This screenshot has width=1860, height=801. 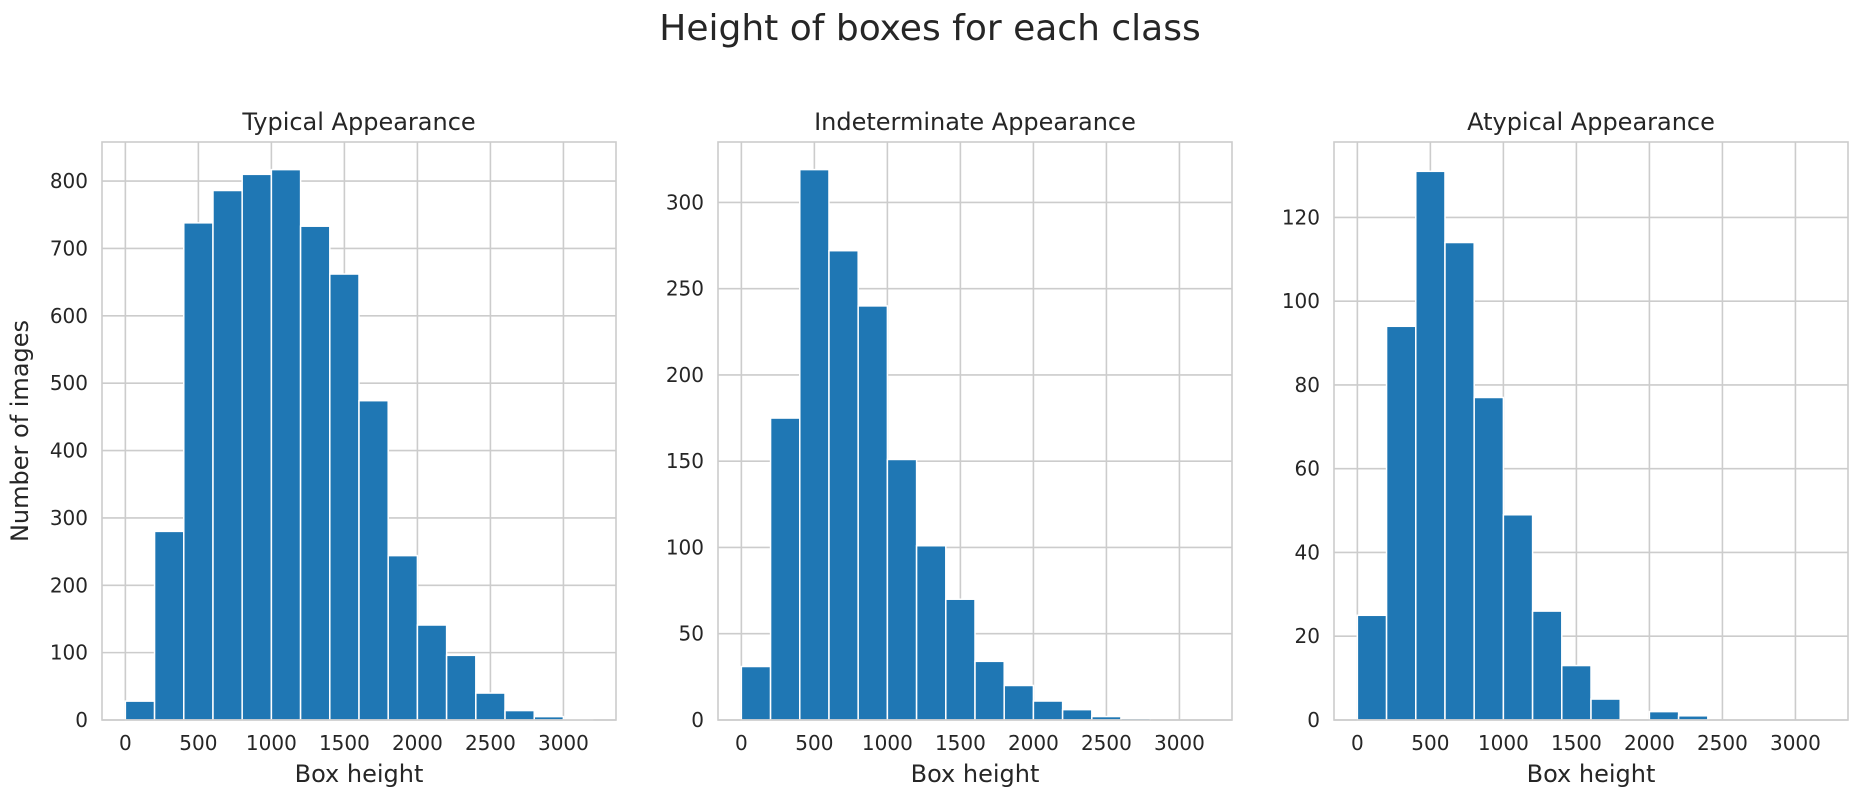 What do you see at coordinates (69, 248) in the screenshot?
I see `y-tick-label: 700` at bounding box center [69, 248].